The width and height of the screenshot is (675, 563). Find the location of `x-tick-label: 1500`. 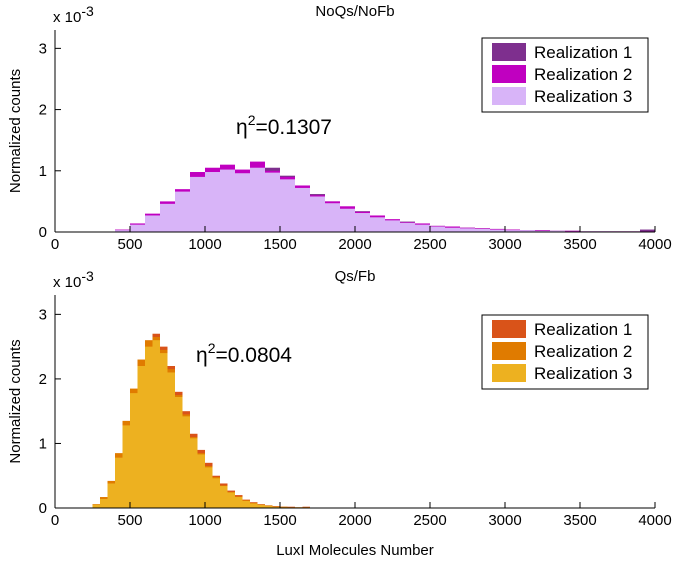

x-tick-label: 1500 is located at coordinates (279, 244).